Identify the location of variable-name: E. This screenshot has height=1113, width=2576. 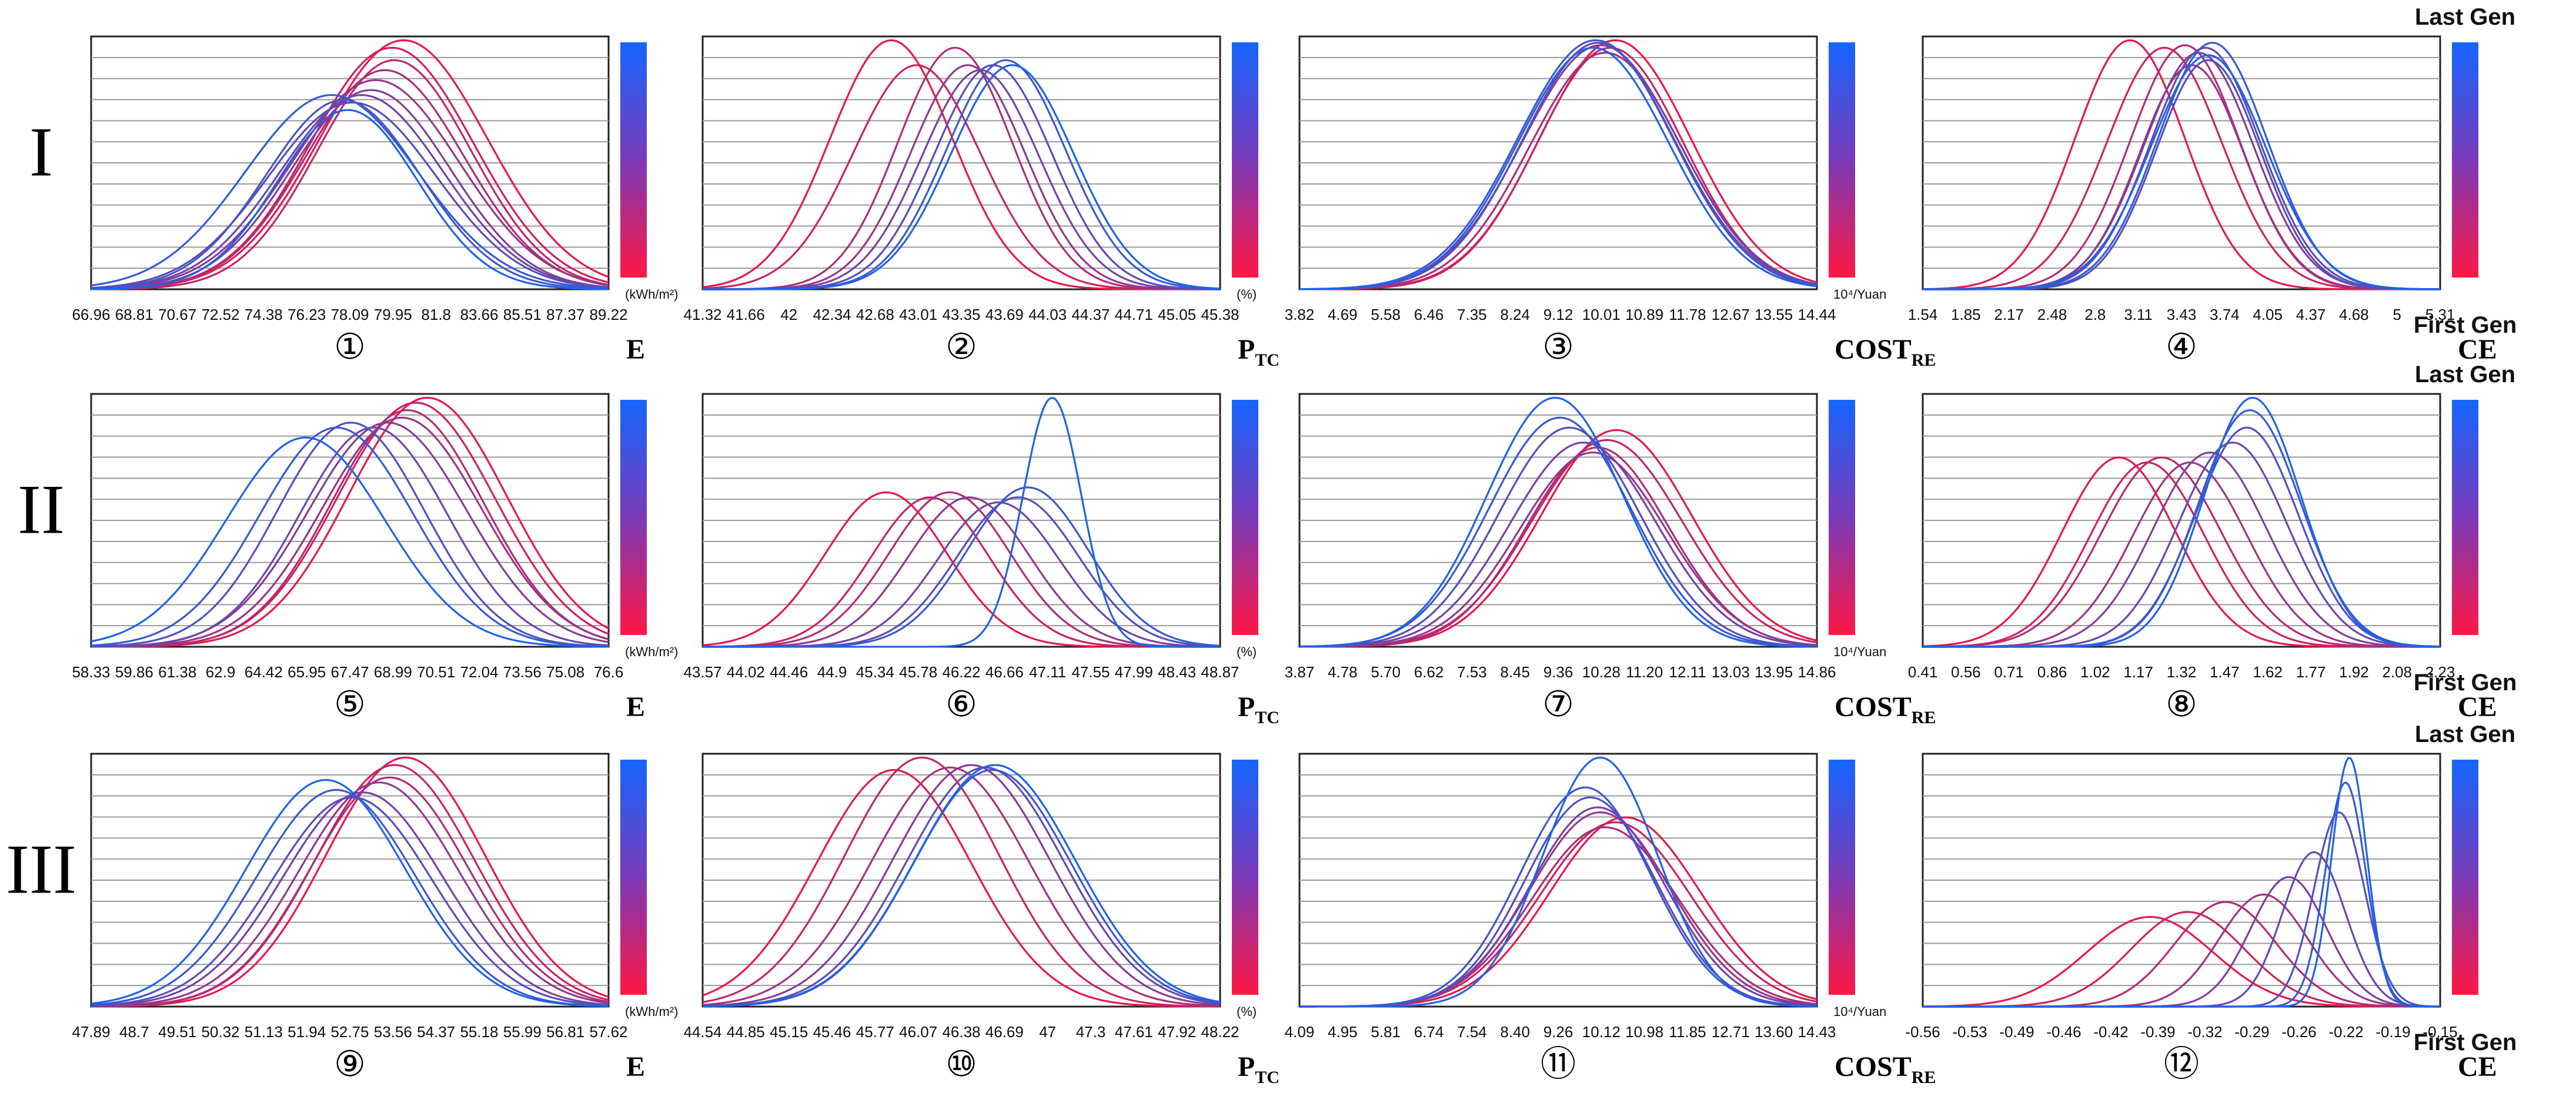
(635, 1066).